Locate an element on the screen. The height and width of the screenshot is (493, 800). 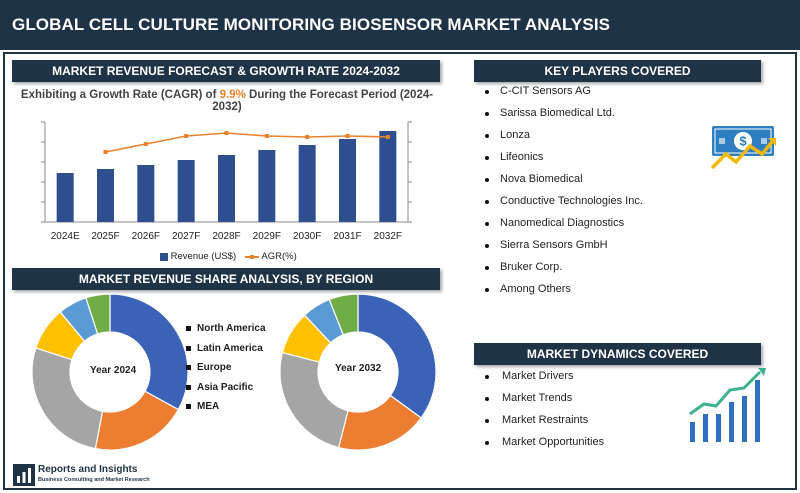
subtitle-suffix: During the Forecast Period (2024-2032) is located at coordinates (323, 101).